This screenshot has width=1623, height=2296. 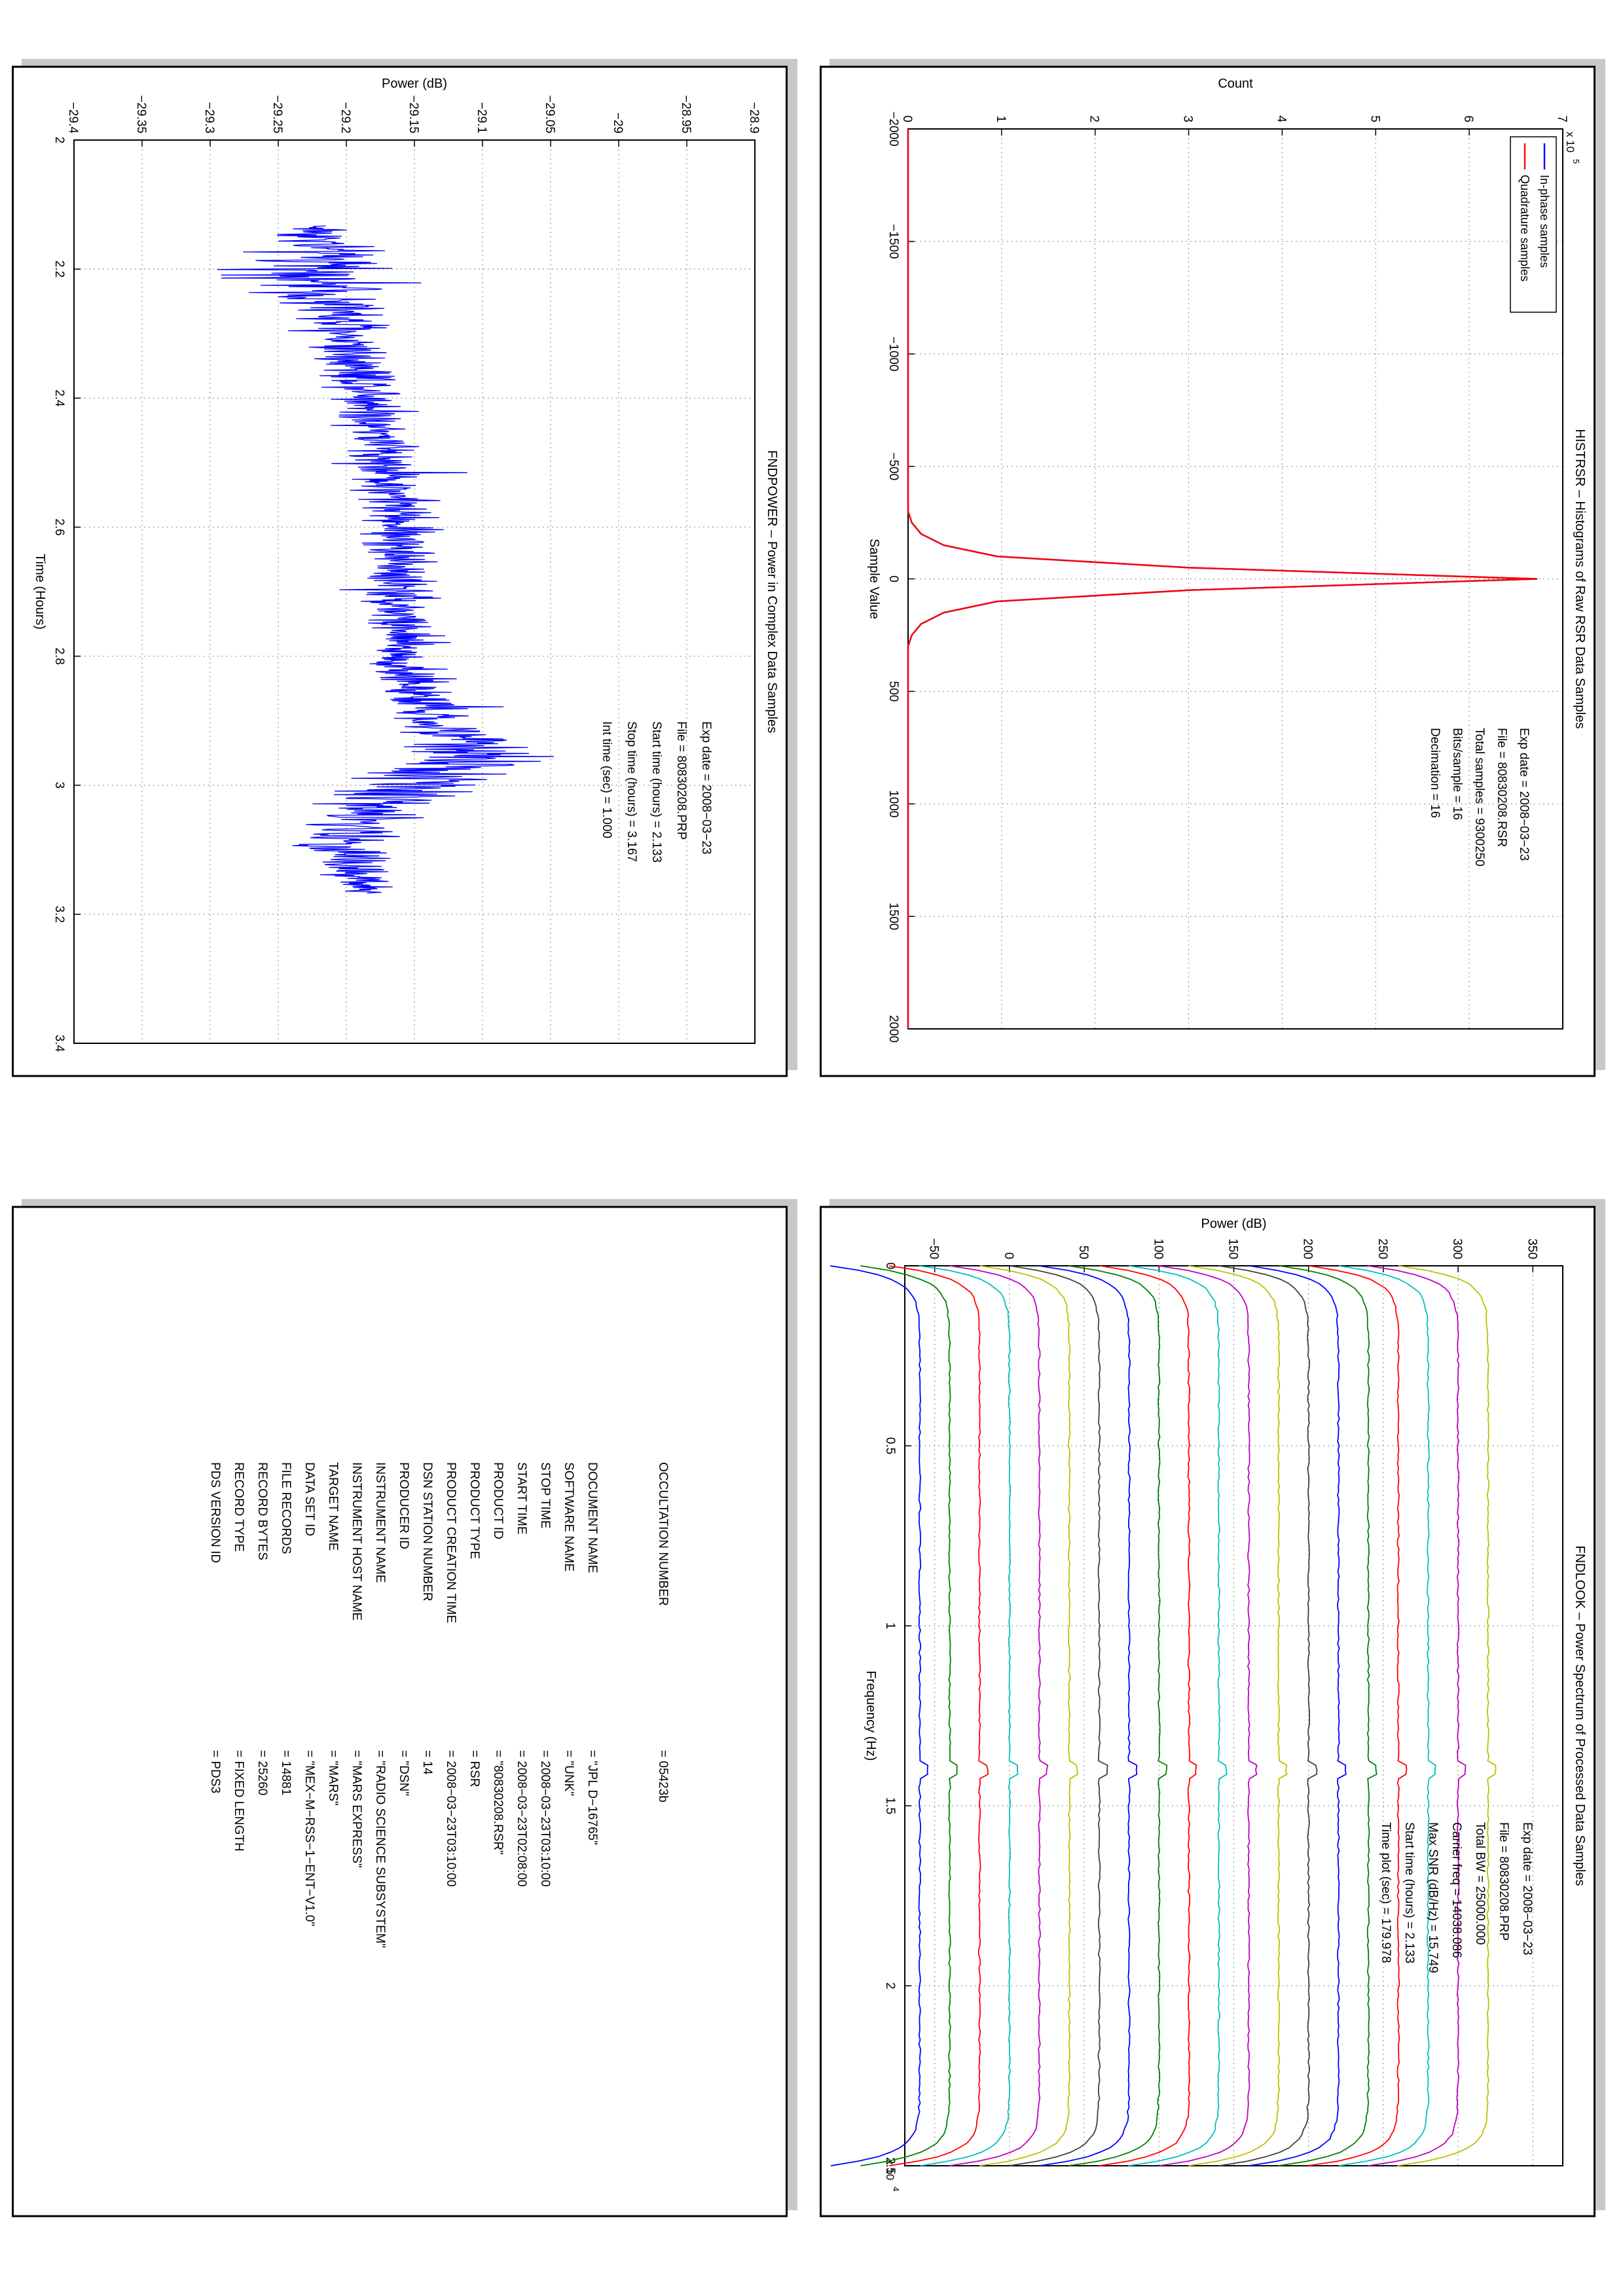 What do you see at coordinates (549, 114) in the screenshot?
I see `fndpower-ytick-label-7: −29.05` at bounding box center [549, 114].